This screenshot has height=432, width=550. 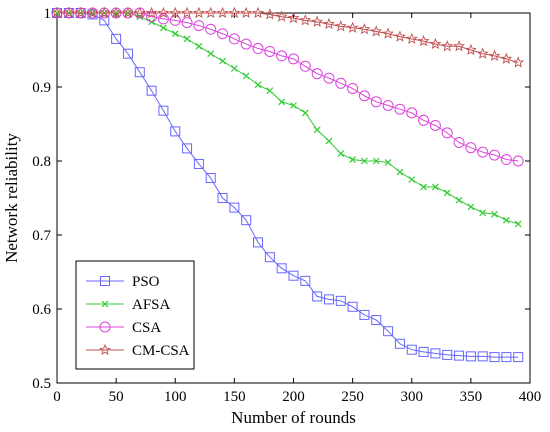 I want to click on y-tick-label: 0.8, so click(x=41, y=162).